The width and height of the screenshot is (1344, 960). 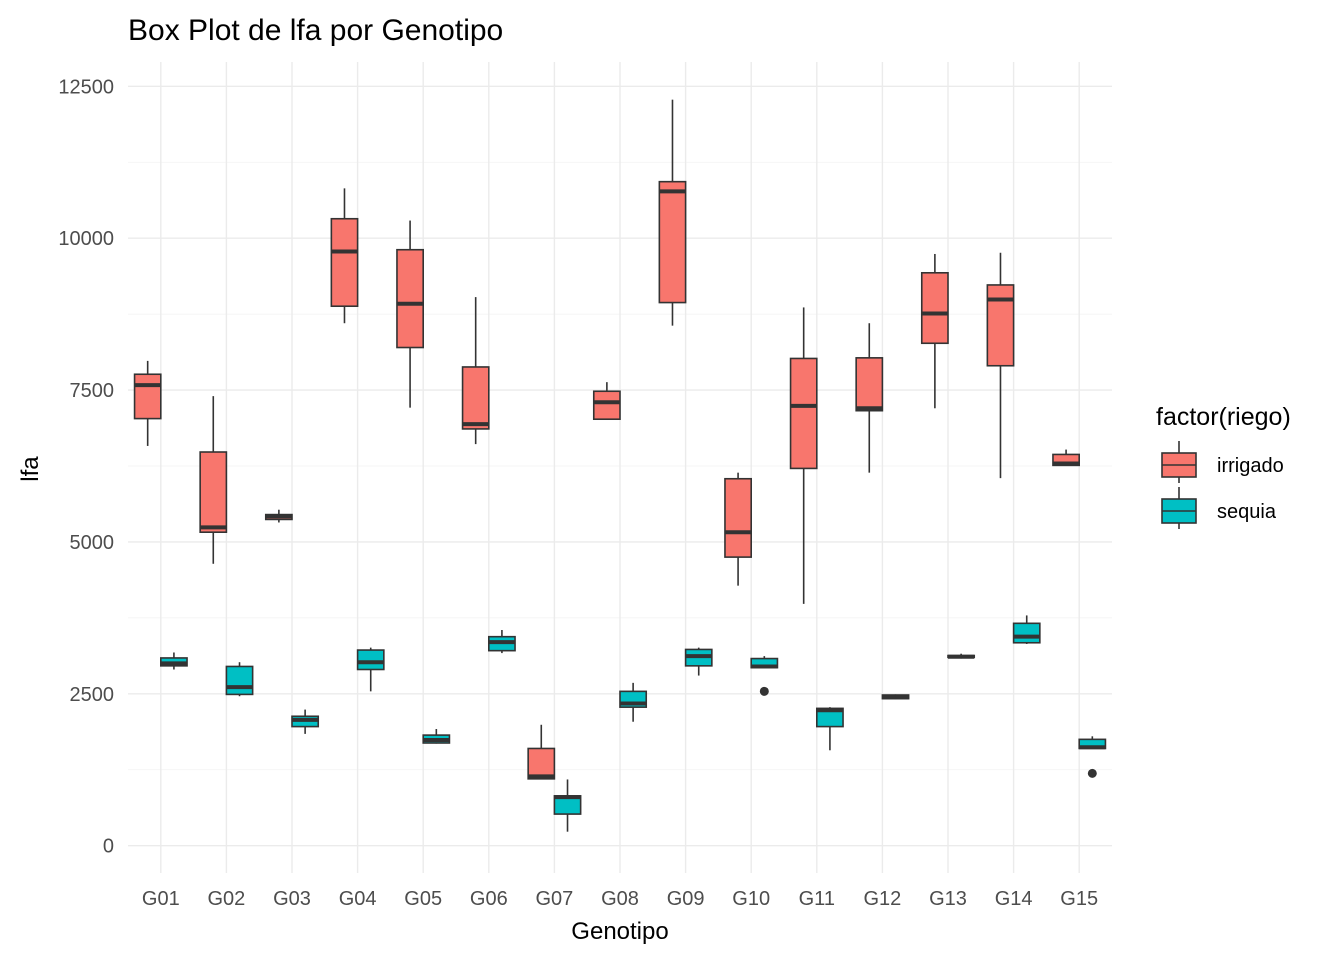 I want to click on y-tick-label: 0, so click(x=108, y=847).